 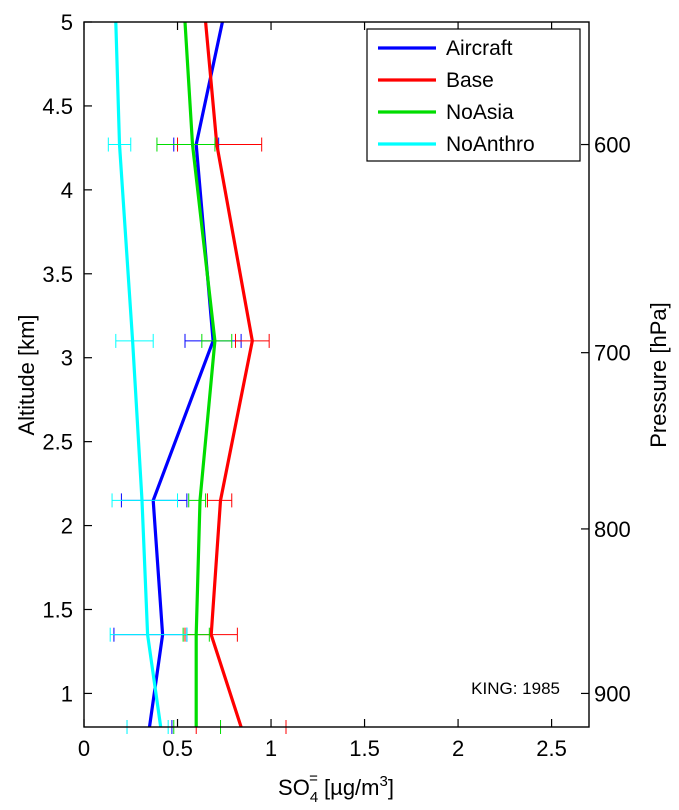 I want to click on x-title-unit-sup: 3, so click(x=384, y=781).